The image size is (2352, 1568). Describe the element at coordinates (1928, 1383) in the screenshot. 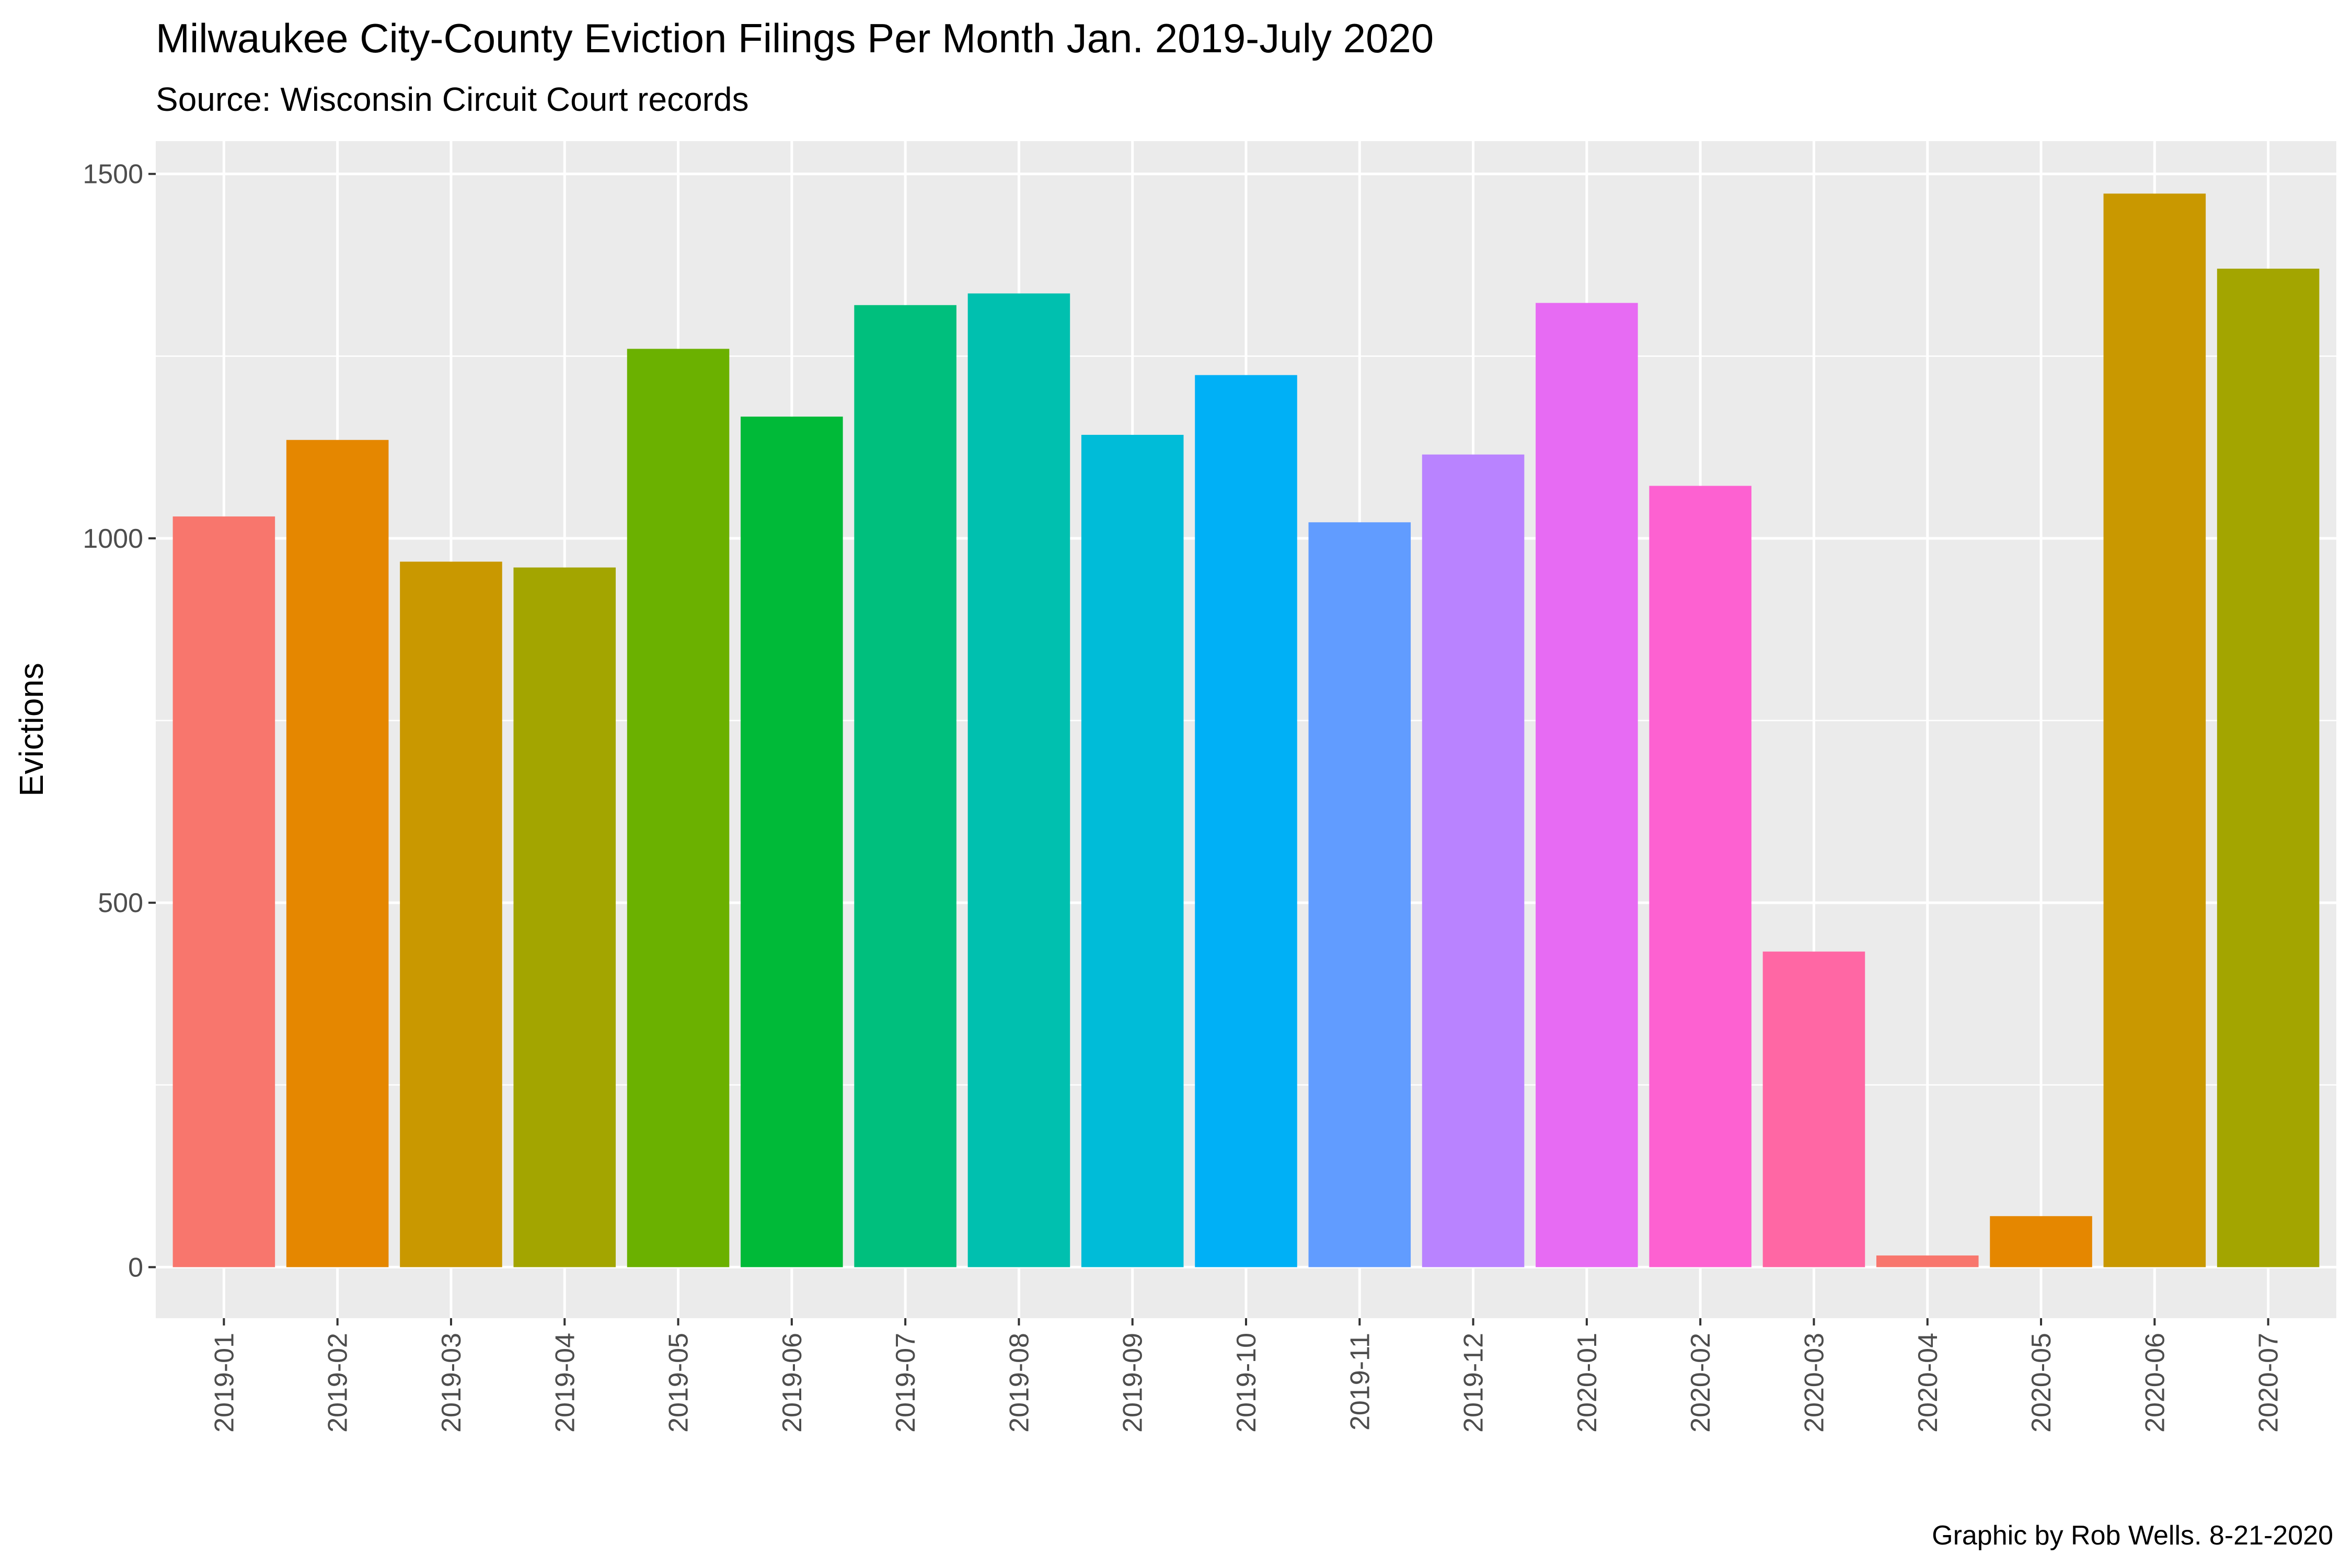

I see `x-tick-label: 2020-04` at that location.